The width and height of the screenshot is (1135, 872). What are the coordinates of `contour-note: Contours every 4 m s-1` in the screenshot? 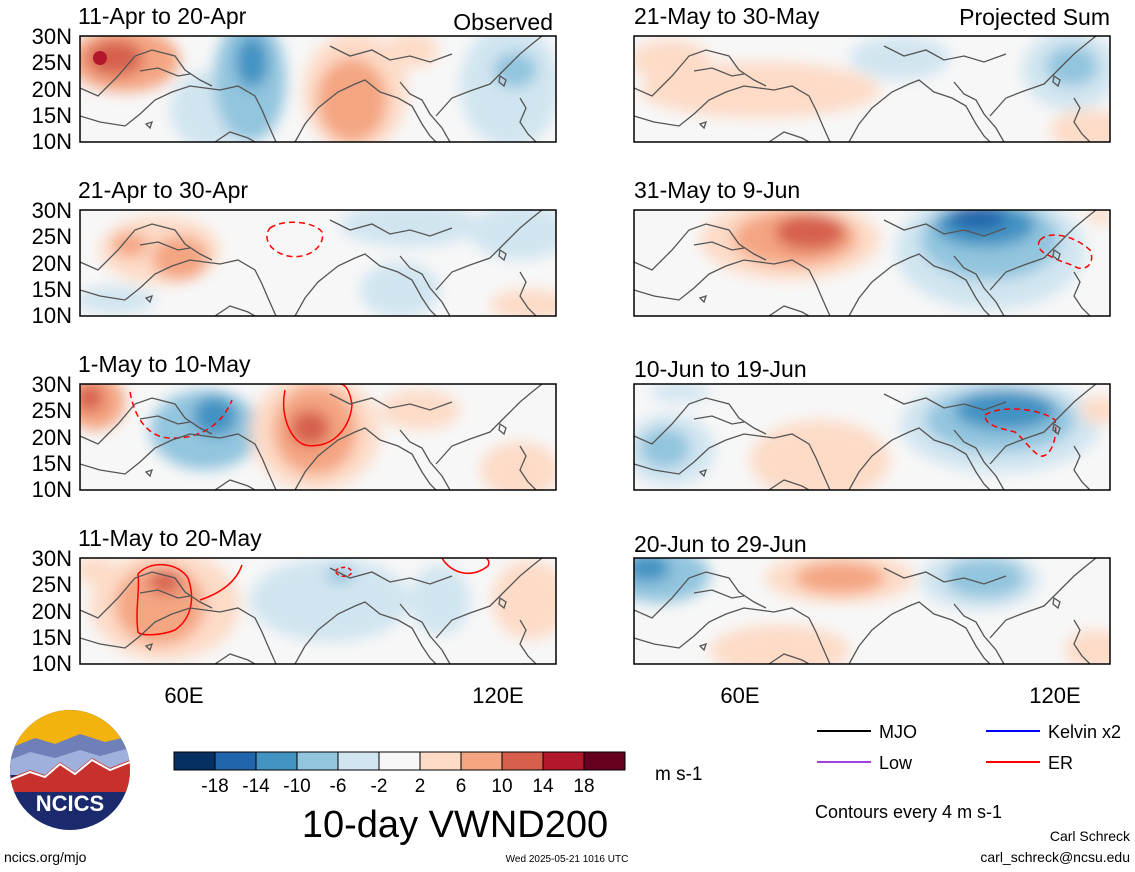 It's located at (908, 812).